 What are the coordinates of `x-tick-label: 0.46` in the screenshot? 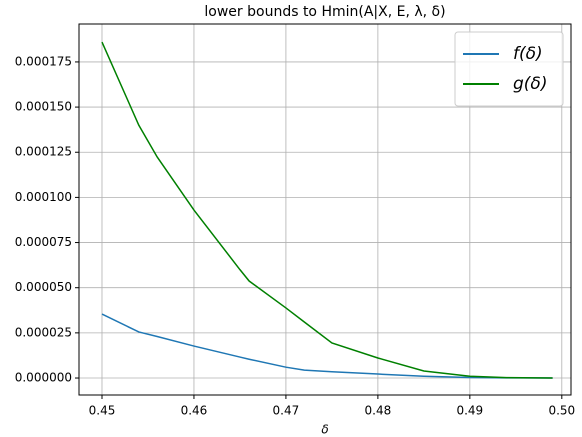 It's located at (194, 411).